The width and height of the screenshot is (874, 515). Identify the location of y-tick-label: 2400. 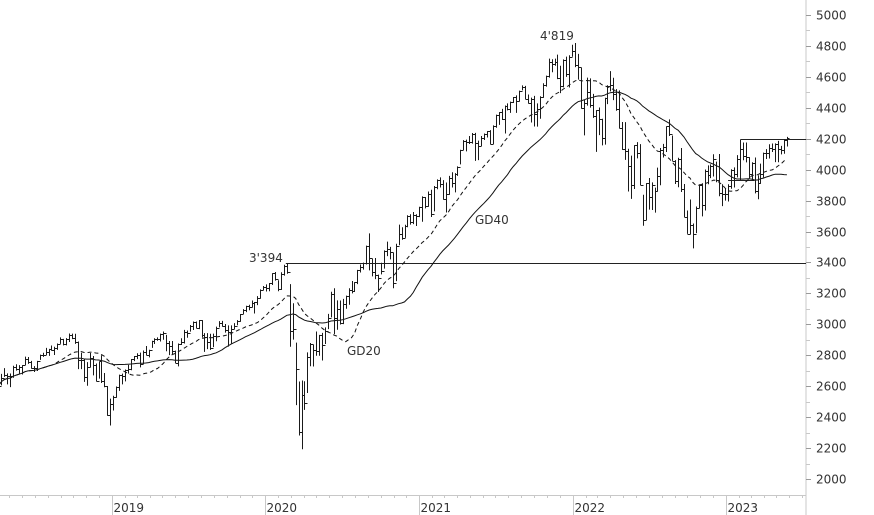
(831, 418).